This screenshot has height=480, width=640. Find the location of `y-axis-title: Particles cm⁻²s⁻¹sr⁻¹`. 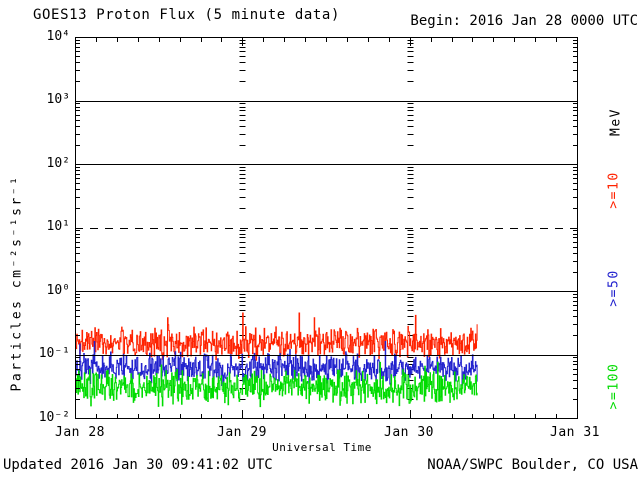

y-axis-title: Particles cm⁻²s⁻¹sr⁻¹ is located at coordinates (17, 283).